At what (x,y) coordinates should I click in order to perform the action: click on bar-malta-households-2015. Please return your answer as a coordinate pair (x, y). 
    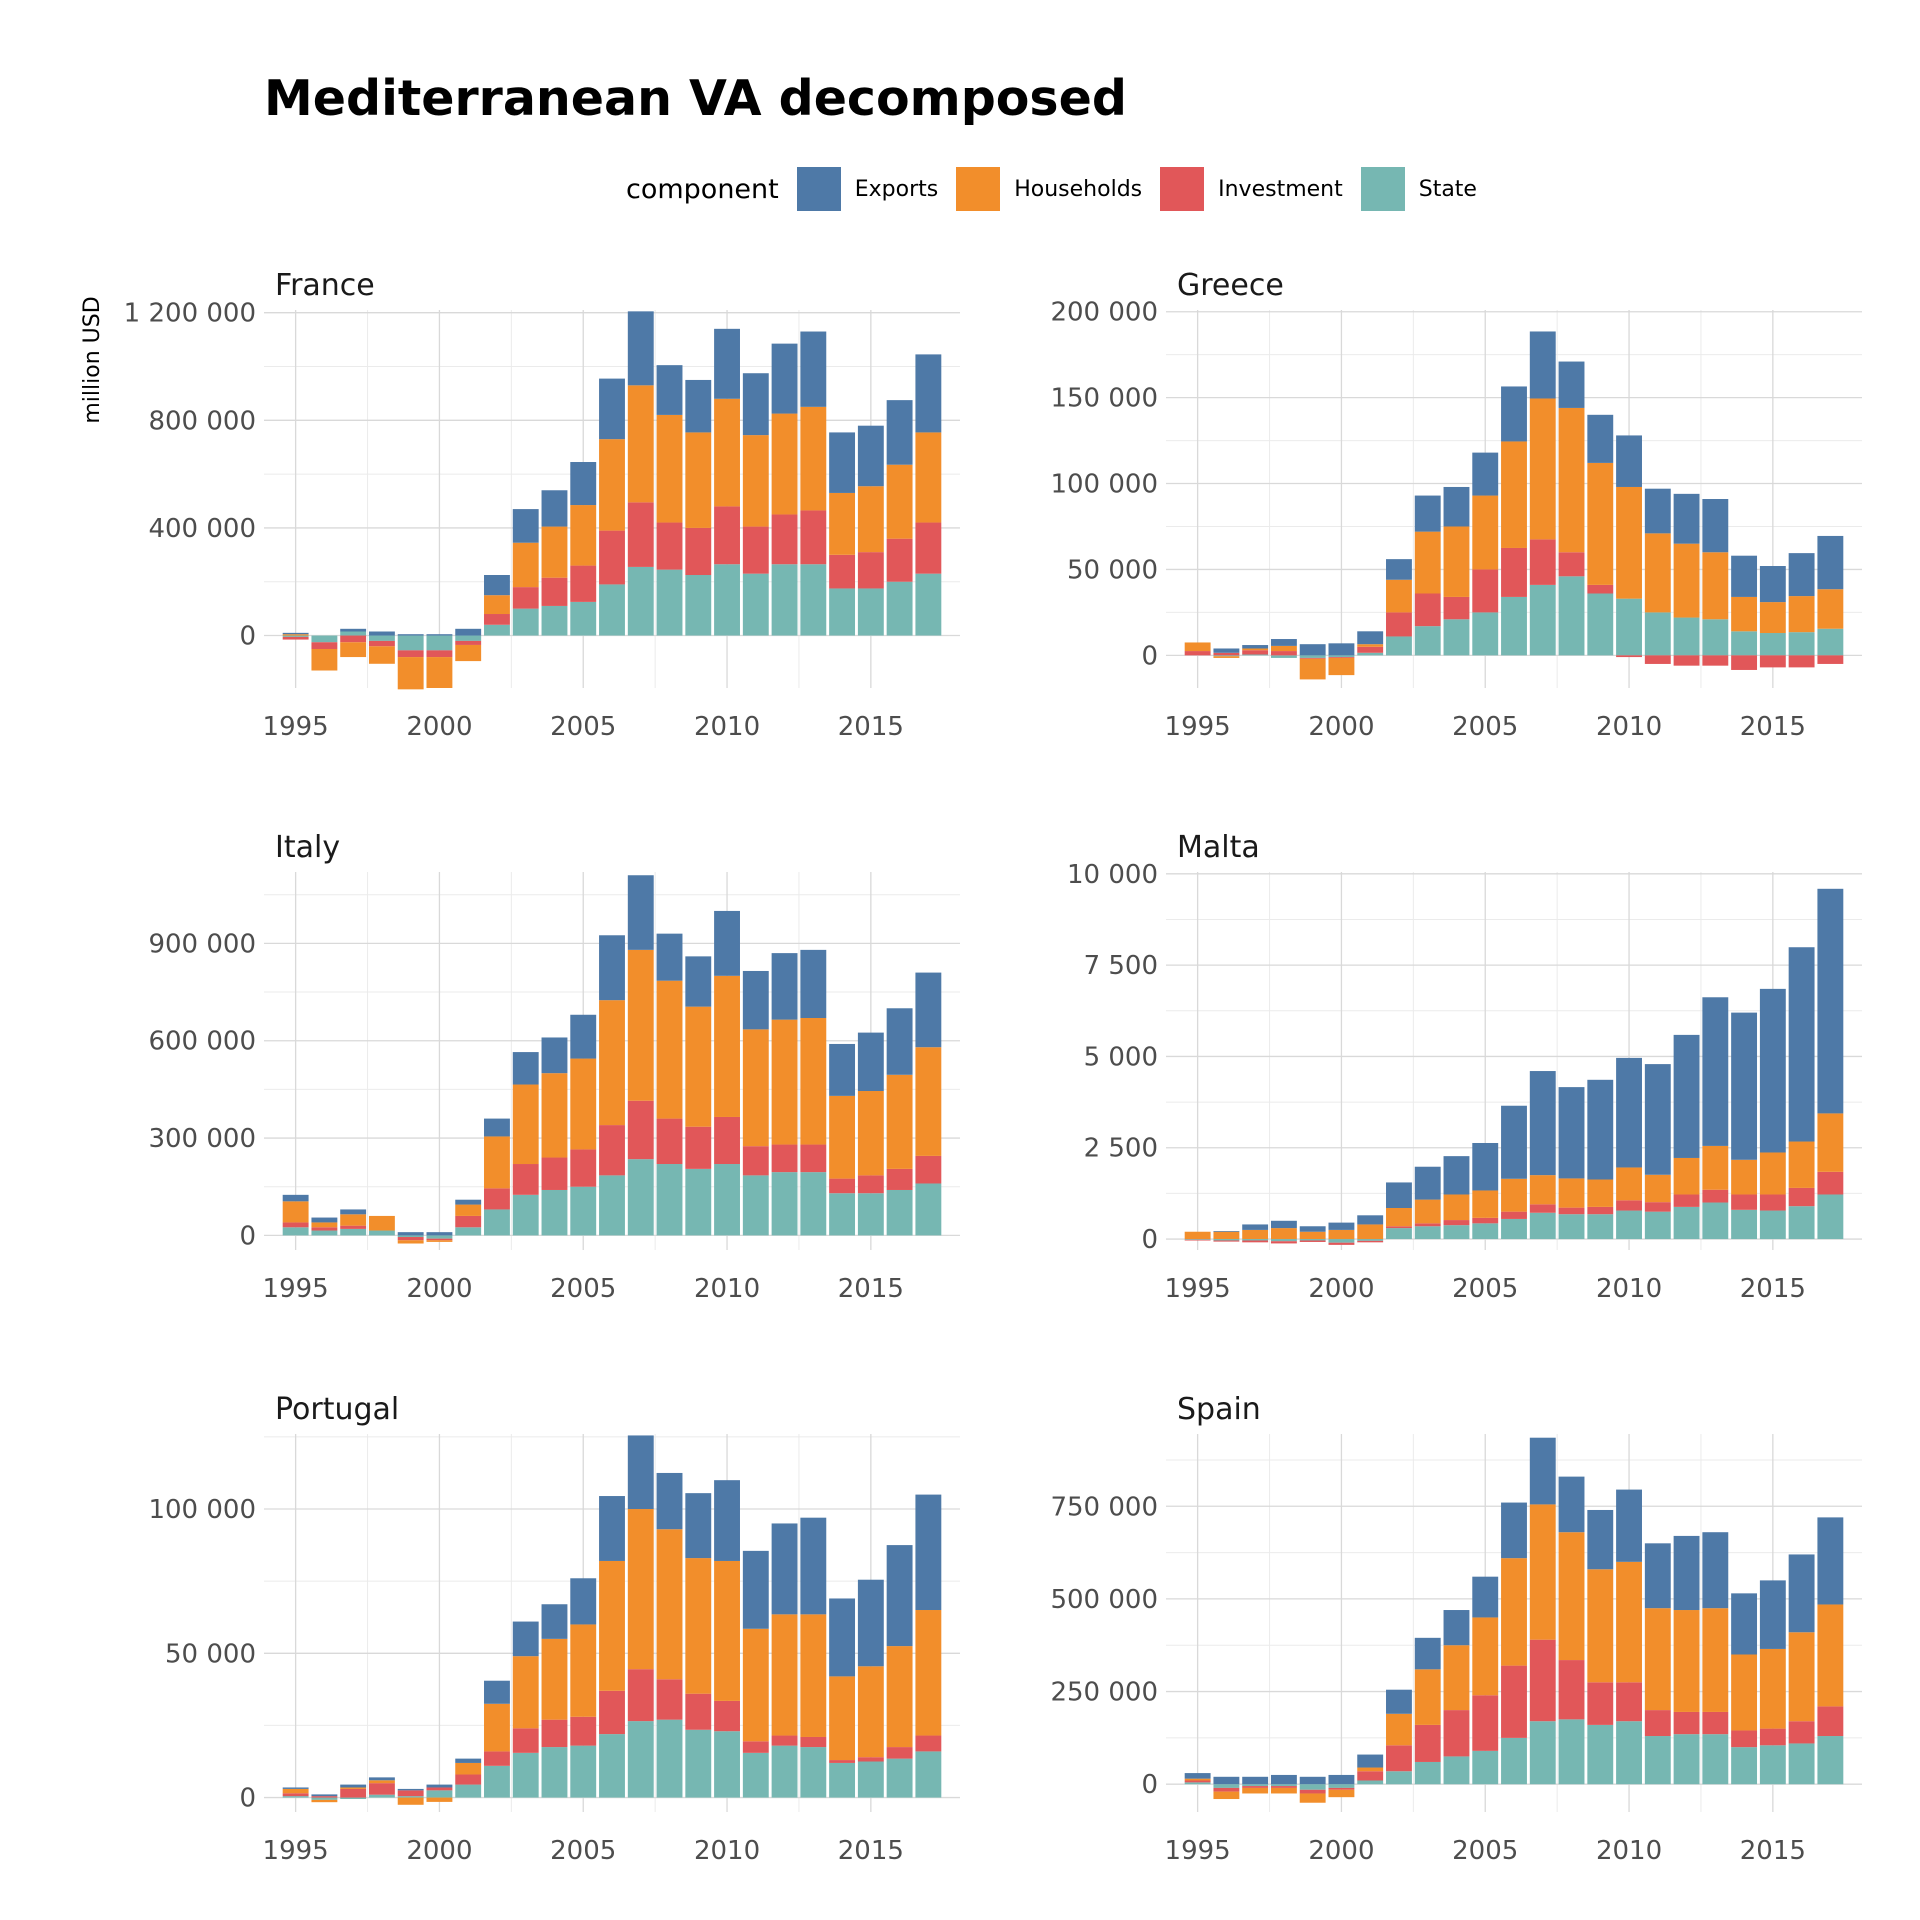
    Looking at the image, I should click on (1772, 1173).